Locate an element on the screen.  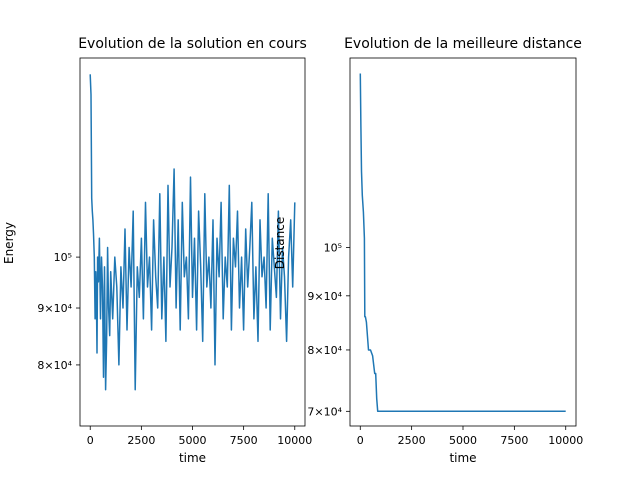
y-axis-label: Distance is located at coordinates (280, 243).